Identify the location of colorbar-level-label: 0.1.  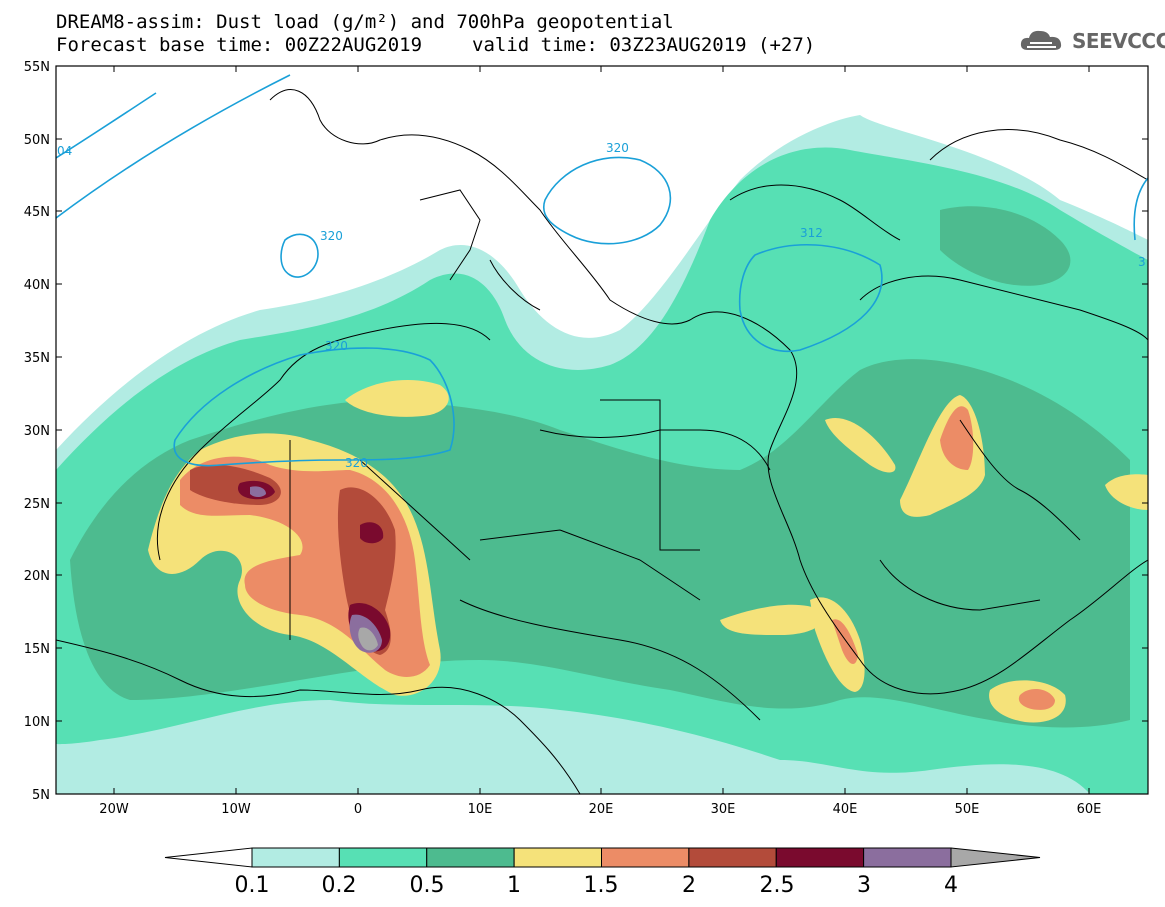
(252, 885).